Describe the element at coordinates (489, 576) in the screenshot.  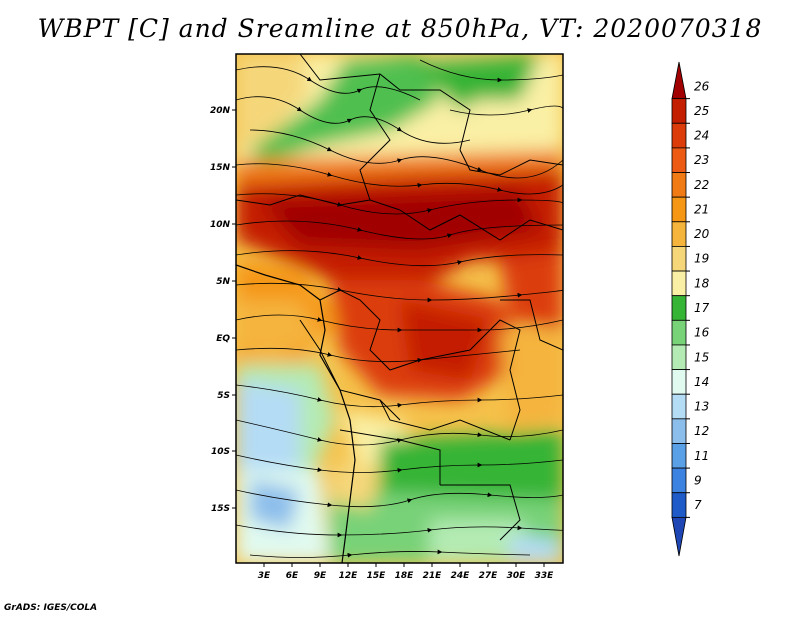
I see `lon-tick-label: 27E` at that location.